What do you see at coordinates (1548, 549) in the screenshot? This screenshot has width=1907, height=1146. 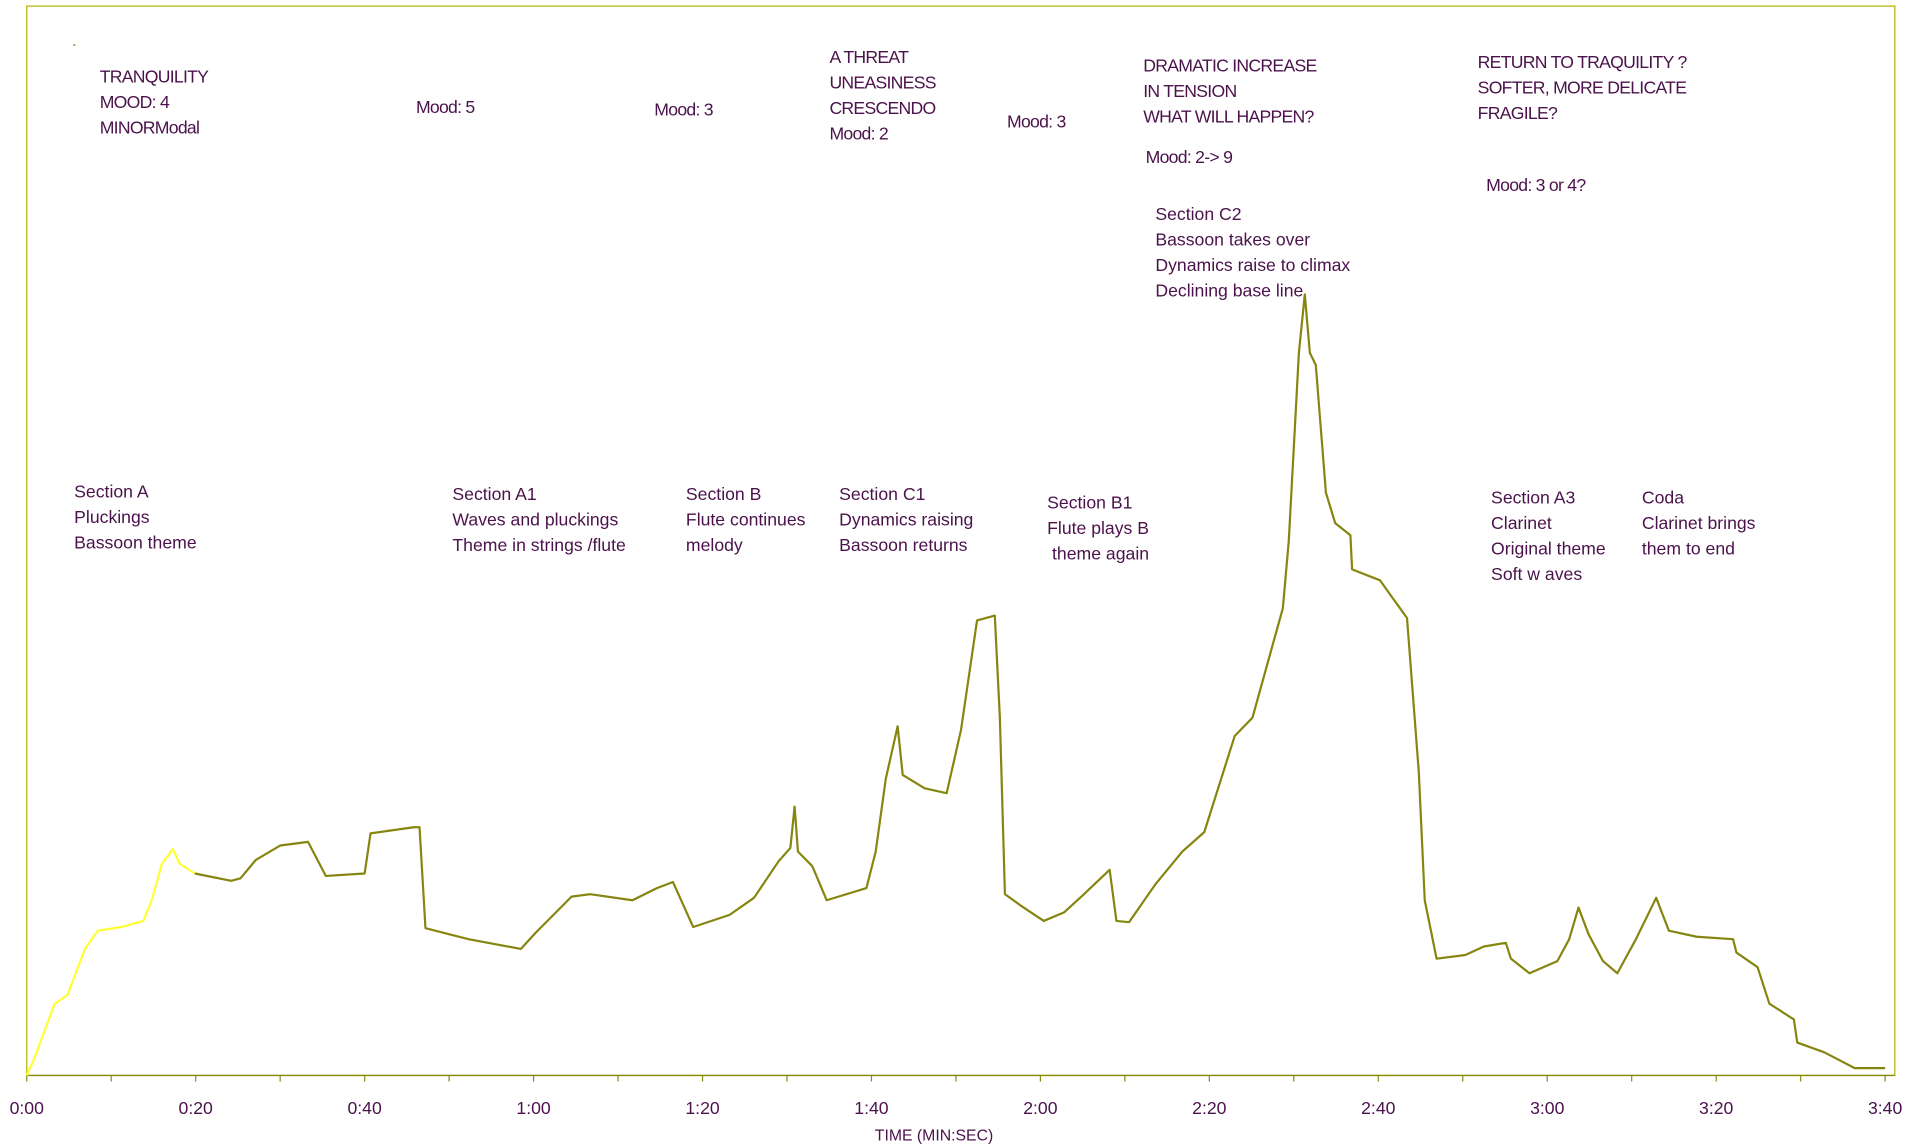 I see `annotation: Original theme` at bounding box center [1548, 549].